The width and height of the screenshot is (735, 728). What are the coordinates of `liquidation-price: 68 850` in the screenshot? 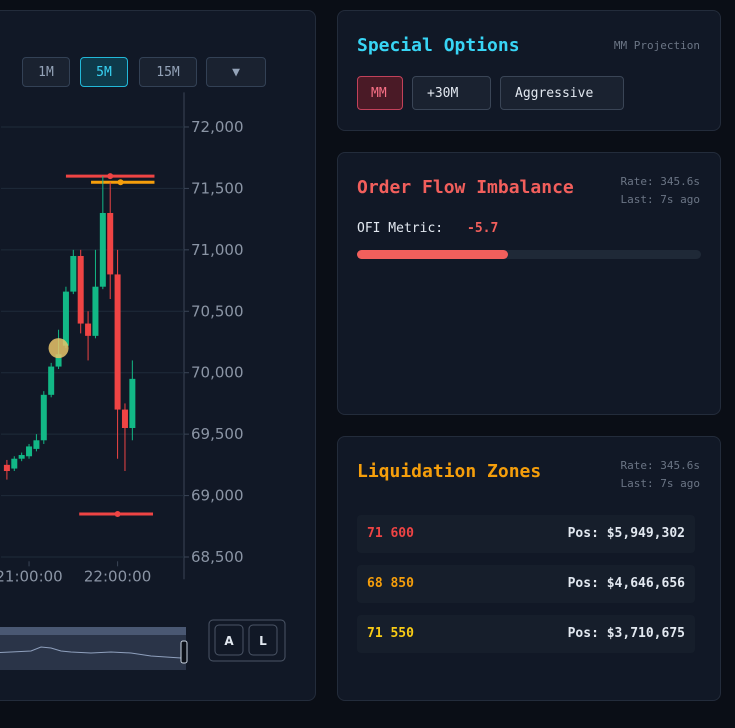 It's located at (390, 583).